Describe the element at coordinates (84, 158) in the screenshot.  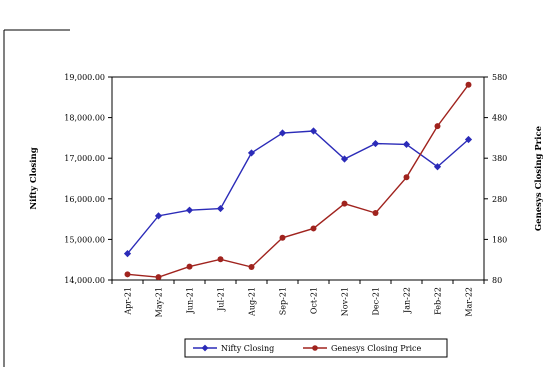
I see `y-tick-label: 17,000.00` at that location.